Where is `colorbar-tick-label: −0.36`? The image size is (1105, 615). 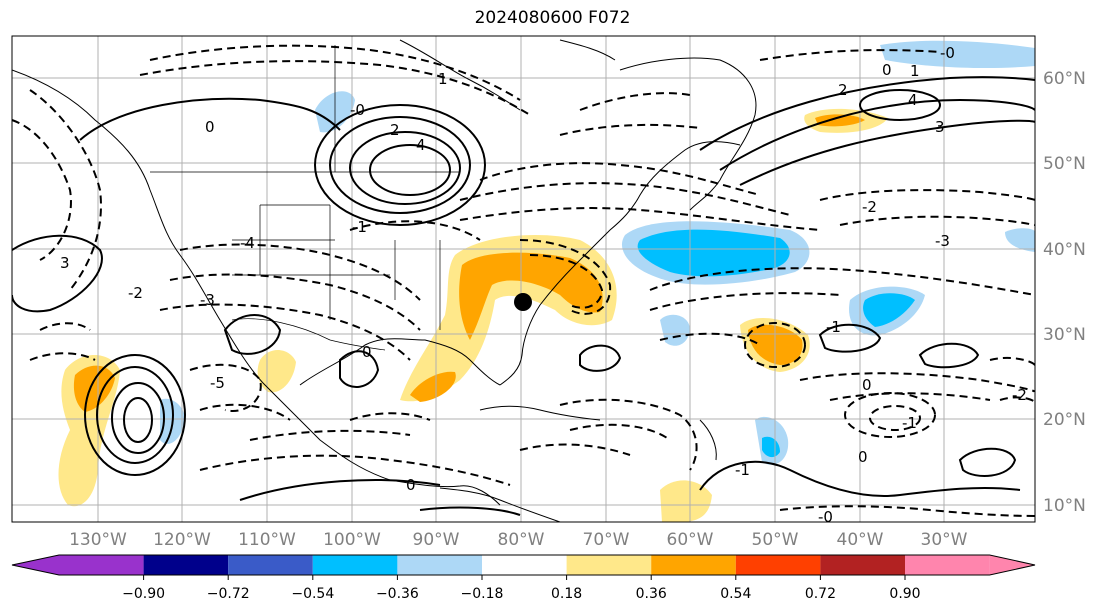
colorbar-tick-label: −0.36 is located at coordinates (397, 594).